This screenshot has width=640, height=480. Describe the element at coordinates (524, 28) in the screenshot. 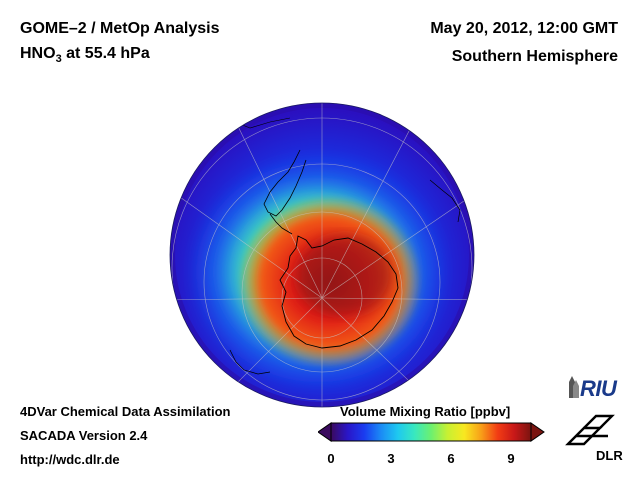

I see `analysis-datetime: May 20, 2012, 12:00 GMT` at that location.